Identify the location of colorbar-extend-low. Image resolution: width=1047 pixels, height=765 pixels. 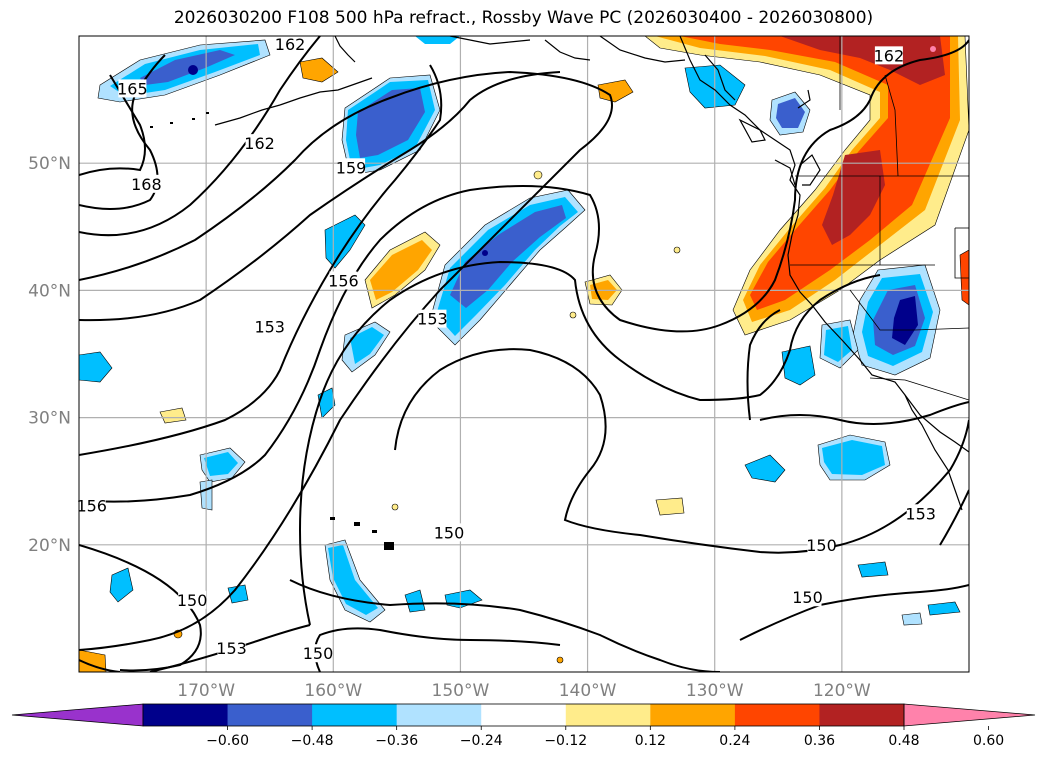
(77, 715).